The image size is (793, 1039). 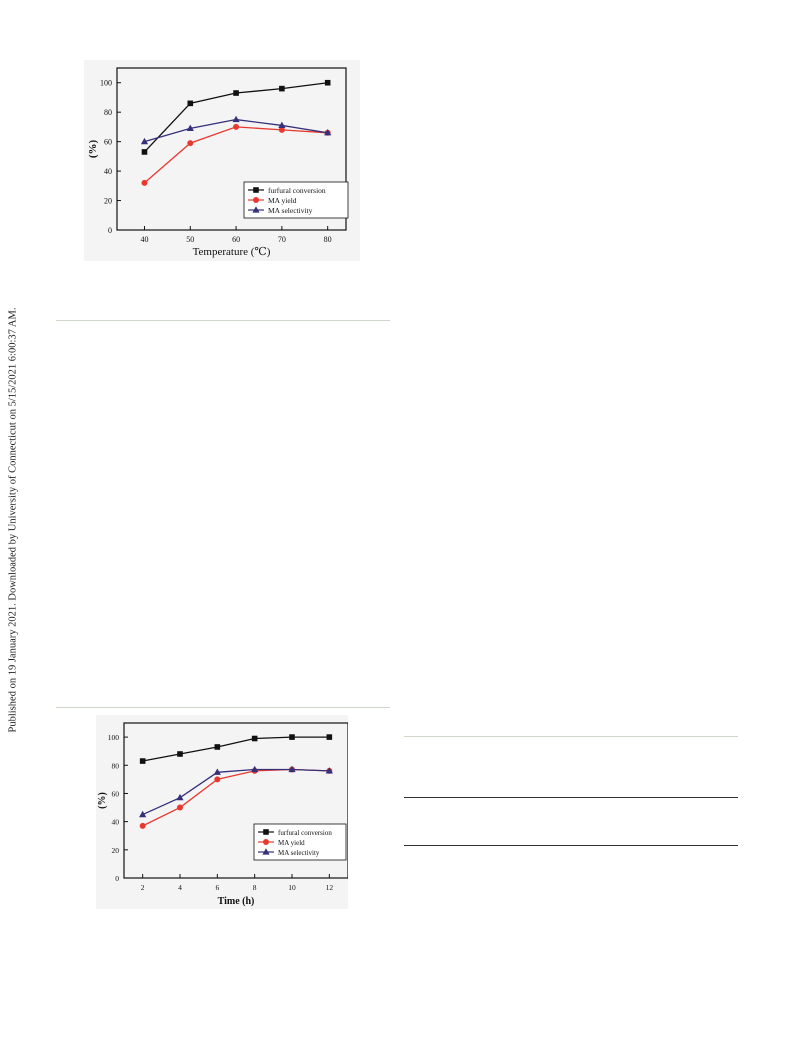 I want to click on x-tick-label: 50, so click(x=190, y=239).